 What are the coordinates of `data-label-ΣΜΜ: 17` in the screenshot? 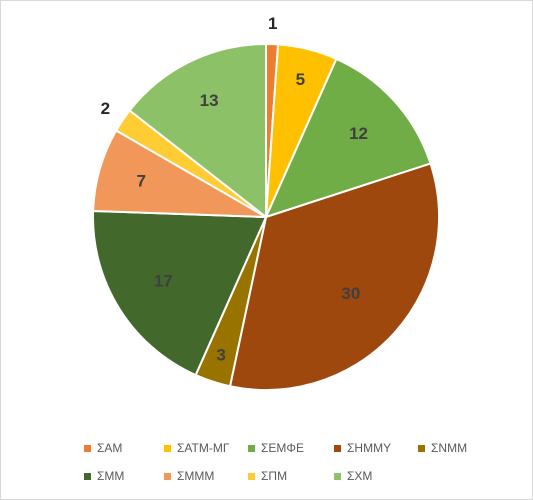 It's located at (163, 281).